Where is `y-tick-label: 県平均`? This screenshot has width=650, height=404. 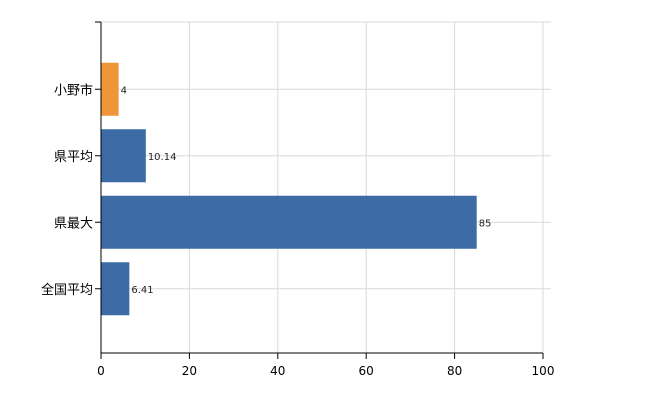
y-tick-label: 県平均 is located at coordinates (73, 157).